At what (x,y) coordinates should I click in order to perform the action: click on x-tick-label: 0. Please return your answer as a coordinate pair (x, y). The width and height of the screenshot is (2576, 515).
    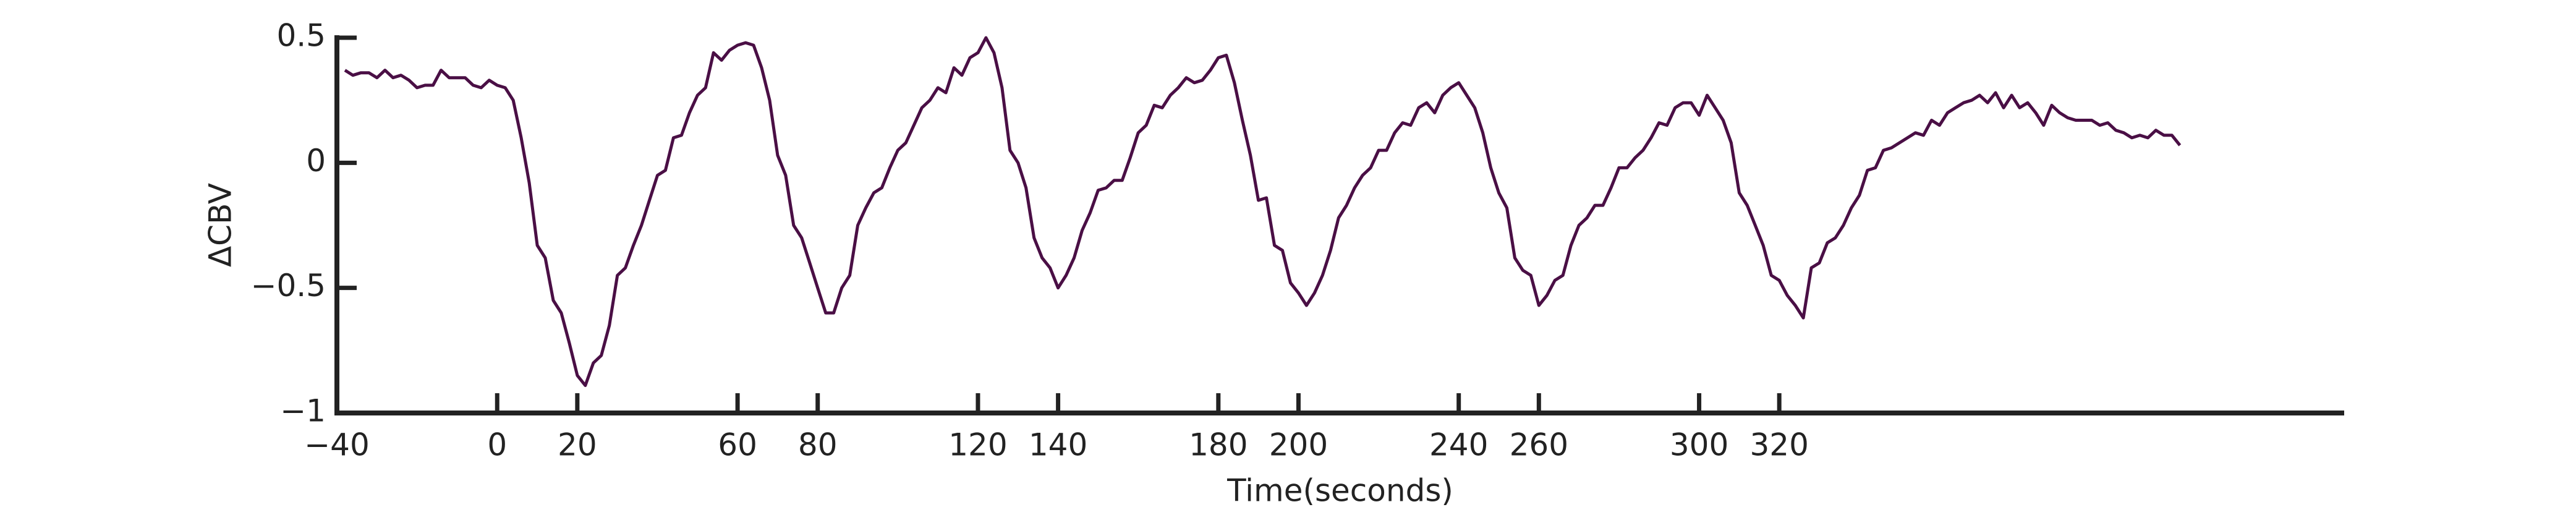
    Looking at the image, I should click on (497, 445).